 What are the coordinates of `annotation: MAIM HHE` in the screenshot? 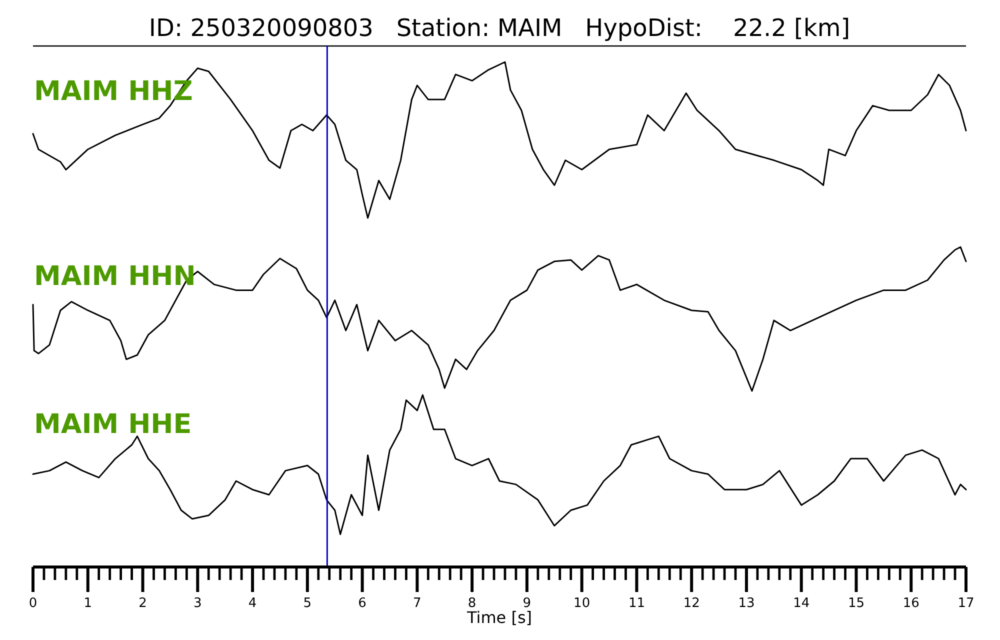 It's located at (113, 424).